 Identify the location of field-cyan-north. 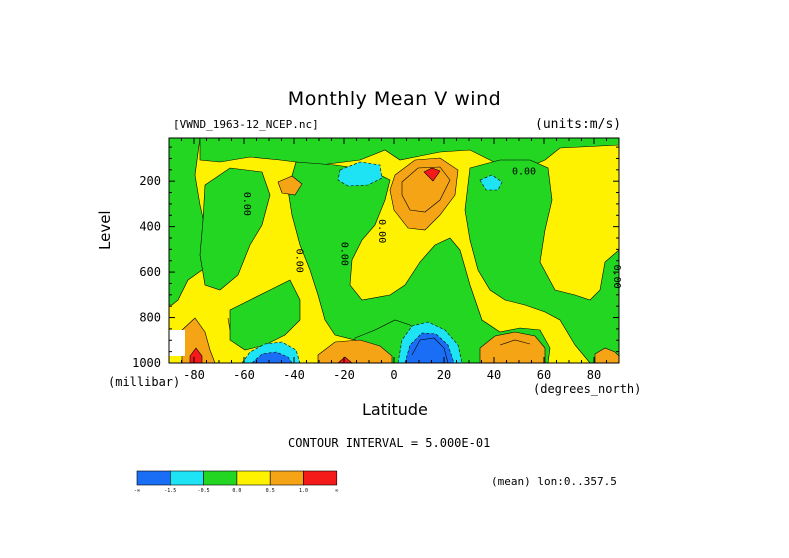
(360, 174).